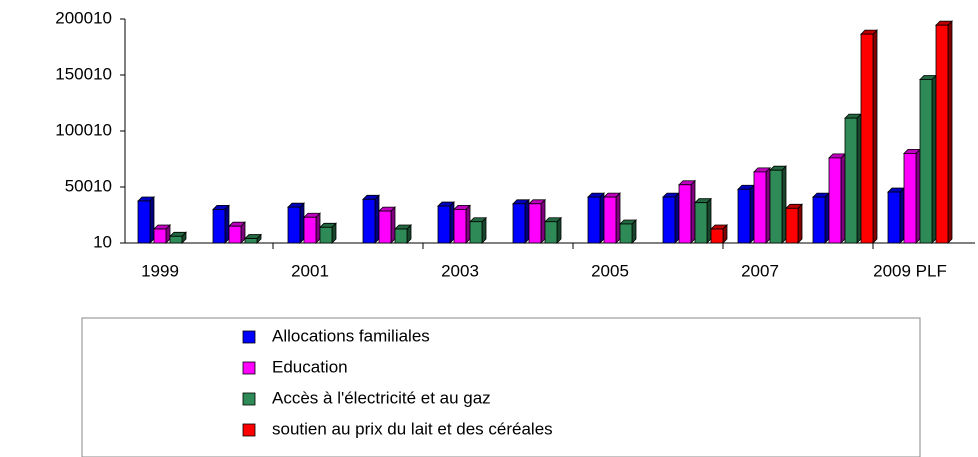 The image size is (978, 457). I want to click on x-tick-label: 1999, so click(160, 270).